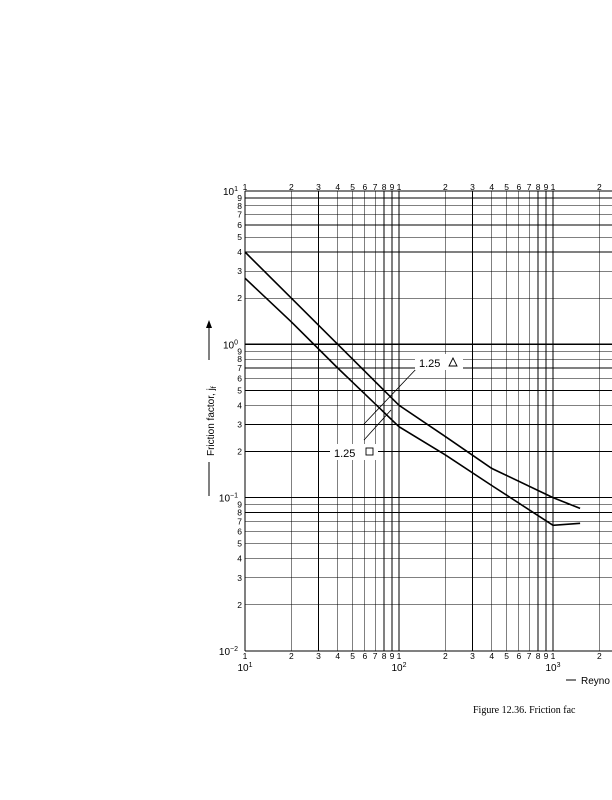  I want to click on y-tick-label: 10¹, so click(230, 192).